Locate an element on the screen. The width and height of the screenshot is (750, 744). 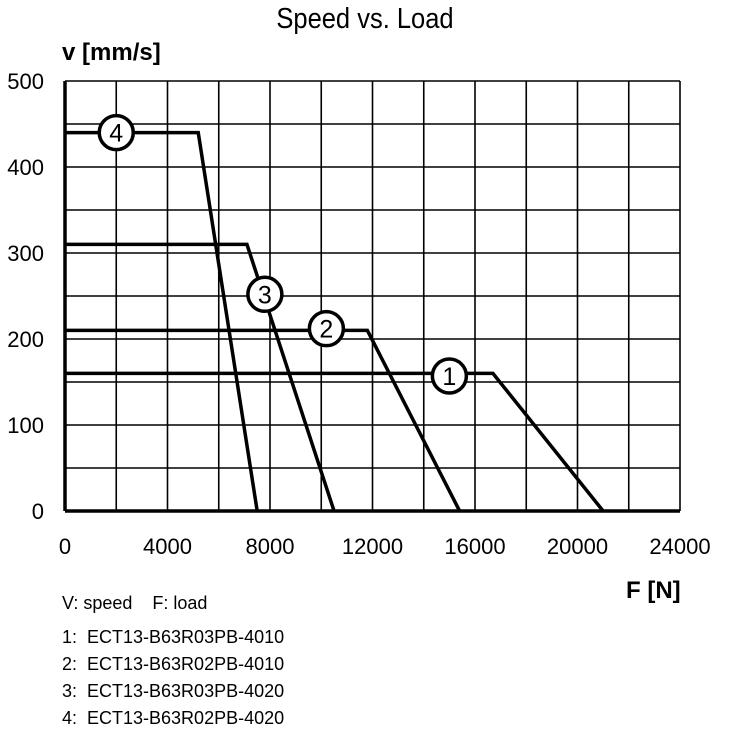
y-tick-label: 300 is located at coordinates (25, 253).